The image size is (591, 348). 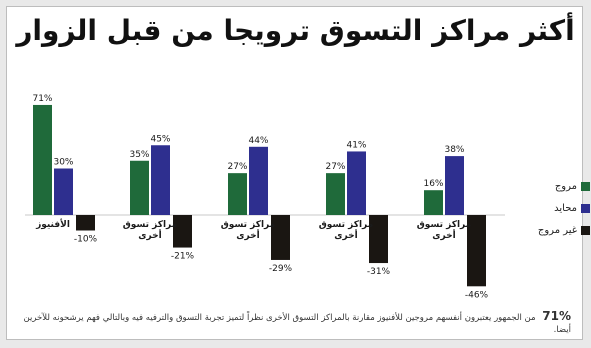 What do you see at coordinates (585, 230) in the screenshot?
I see `legend-swatch-disliked` at bounding box center [585, 230].